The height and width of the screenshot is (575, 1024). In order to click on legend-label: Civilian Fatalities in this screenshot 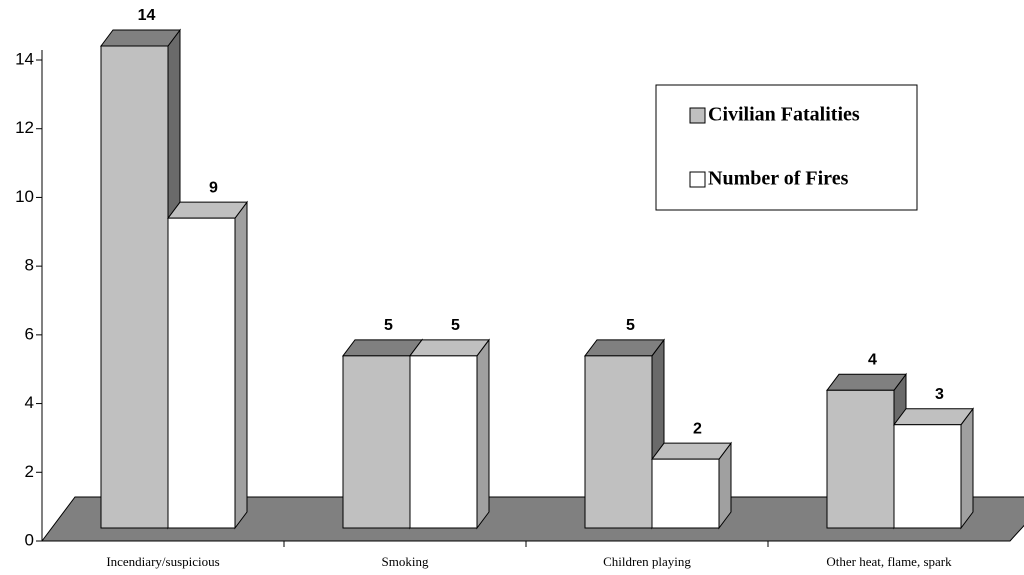, I will do `click(784, 115)`.